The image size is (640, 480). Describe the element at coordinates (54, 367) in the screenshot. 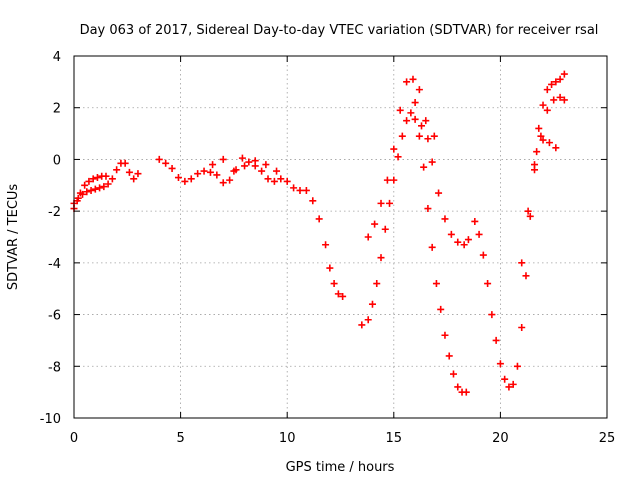

I see `y-tick-label: -8` at that location.